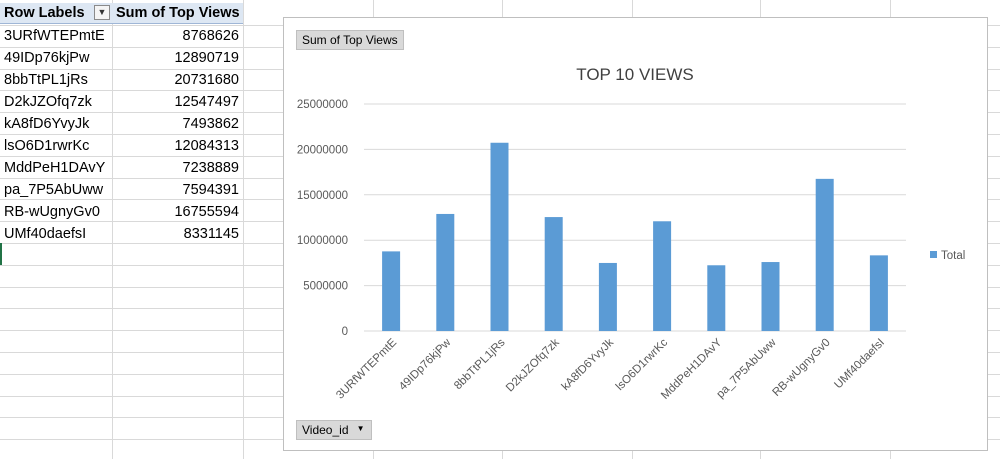 The height and width of the screenshot is (459, 1000). What do you see at coordinates (211, 234) in the screenshot?
I see `pivot-row-value: 8331145` at bounding box center [211, 234].